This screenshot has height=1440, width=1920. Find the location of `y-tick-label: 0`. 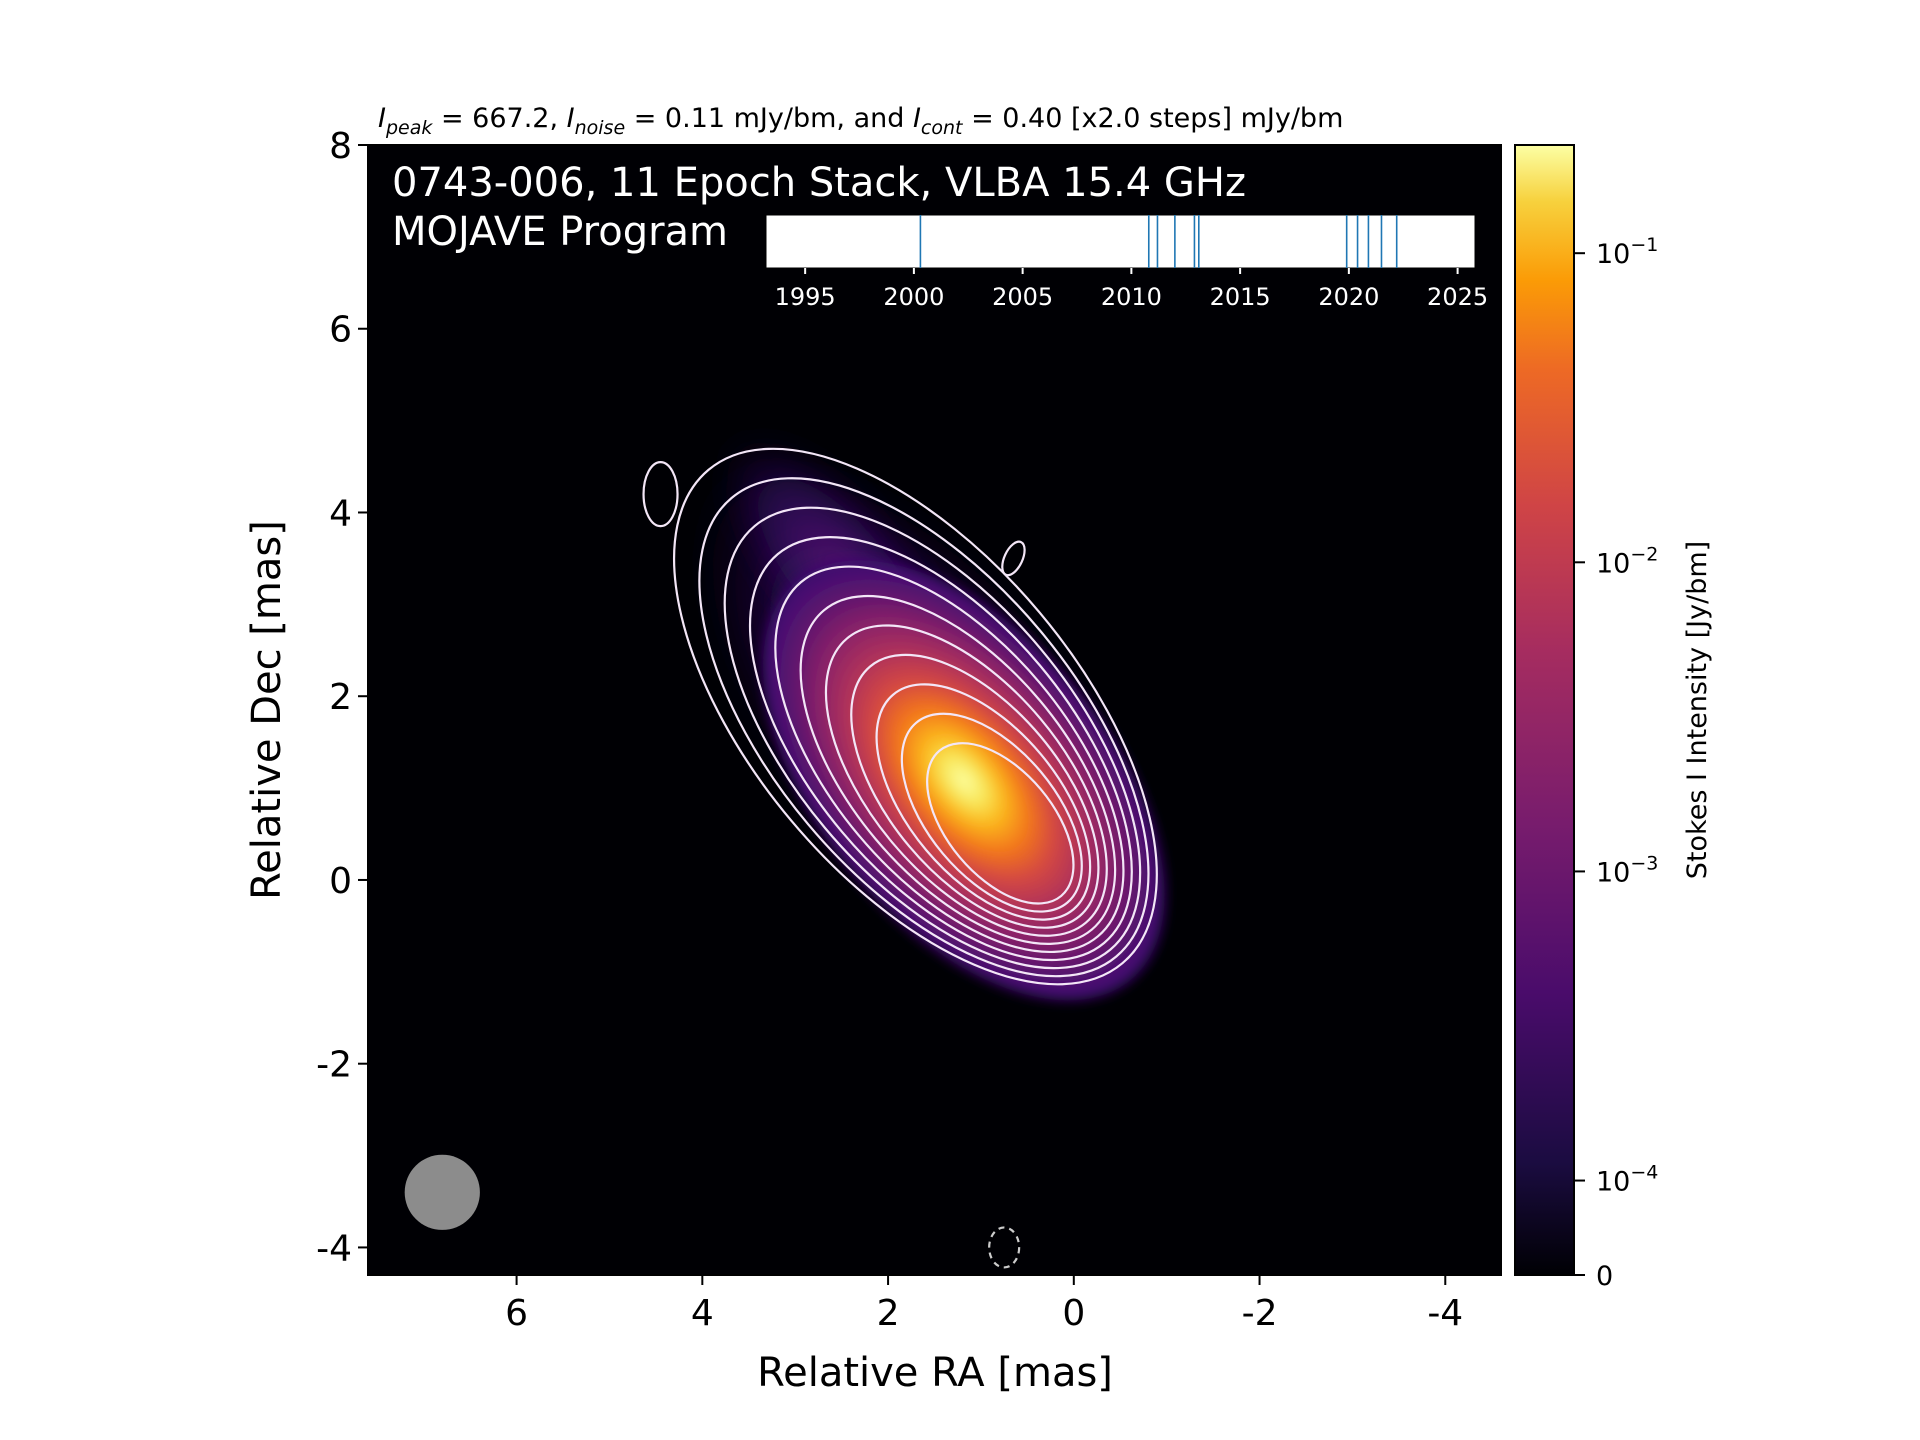

y-tick-label: 0 is located at coordinates (340, 881).